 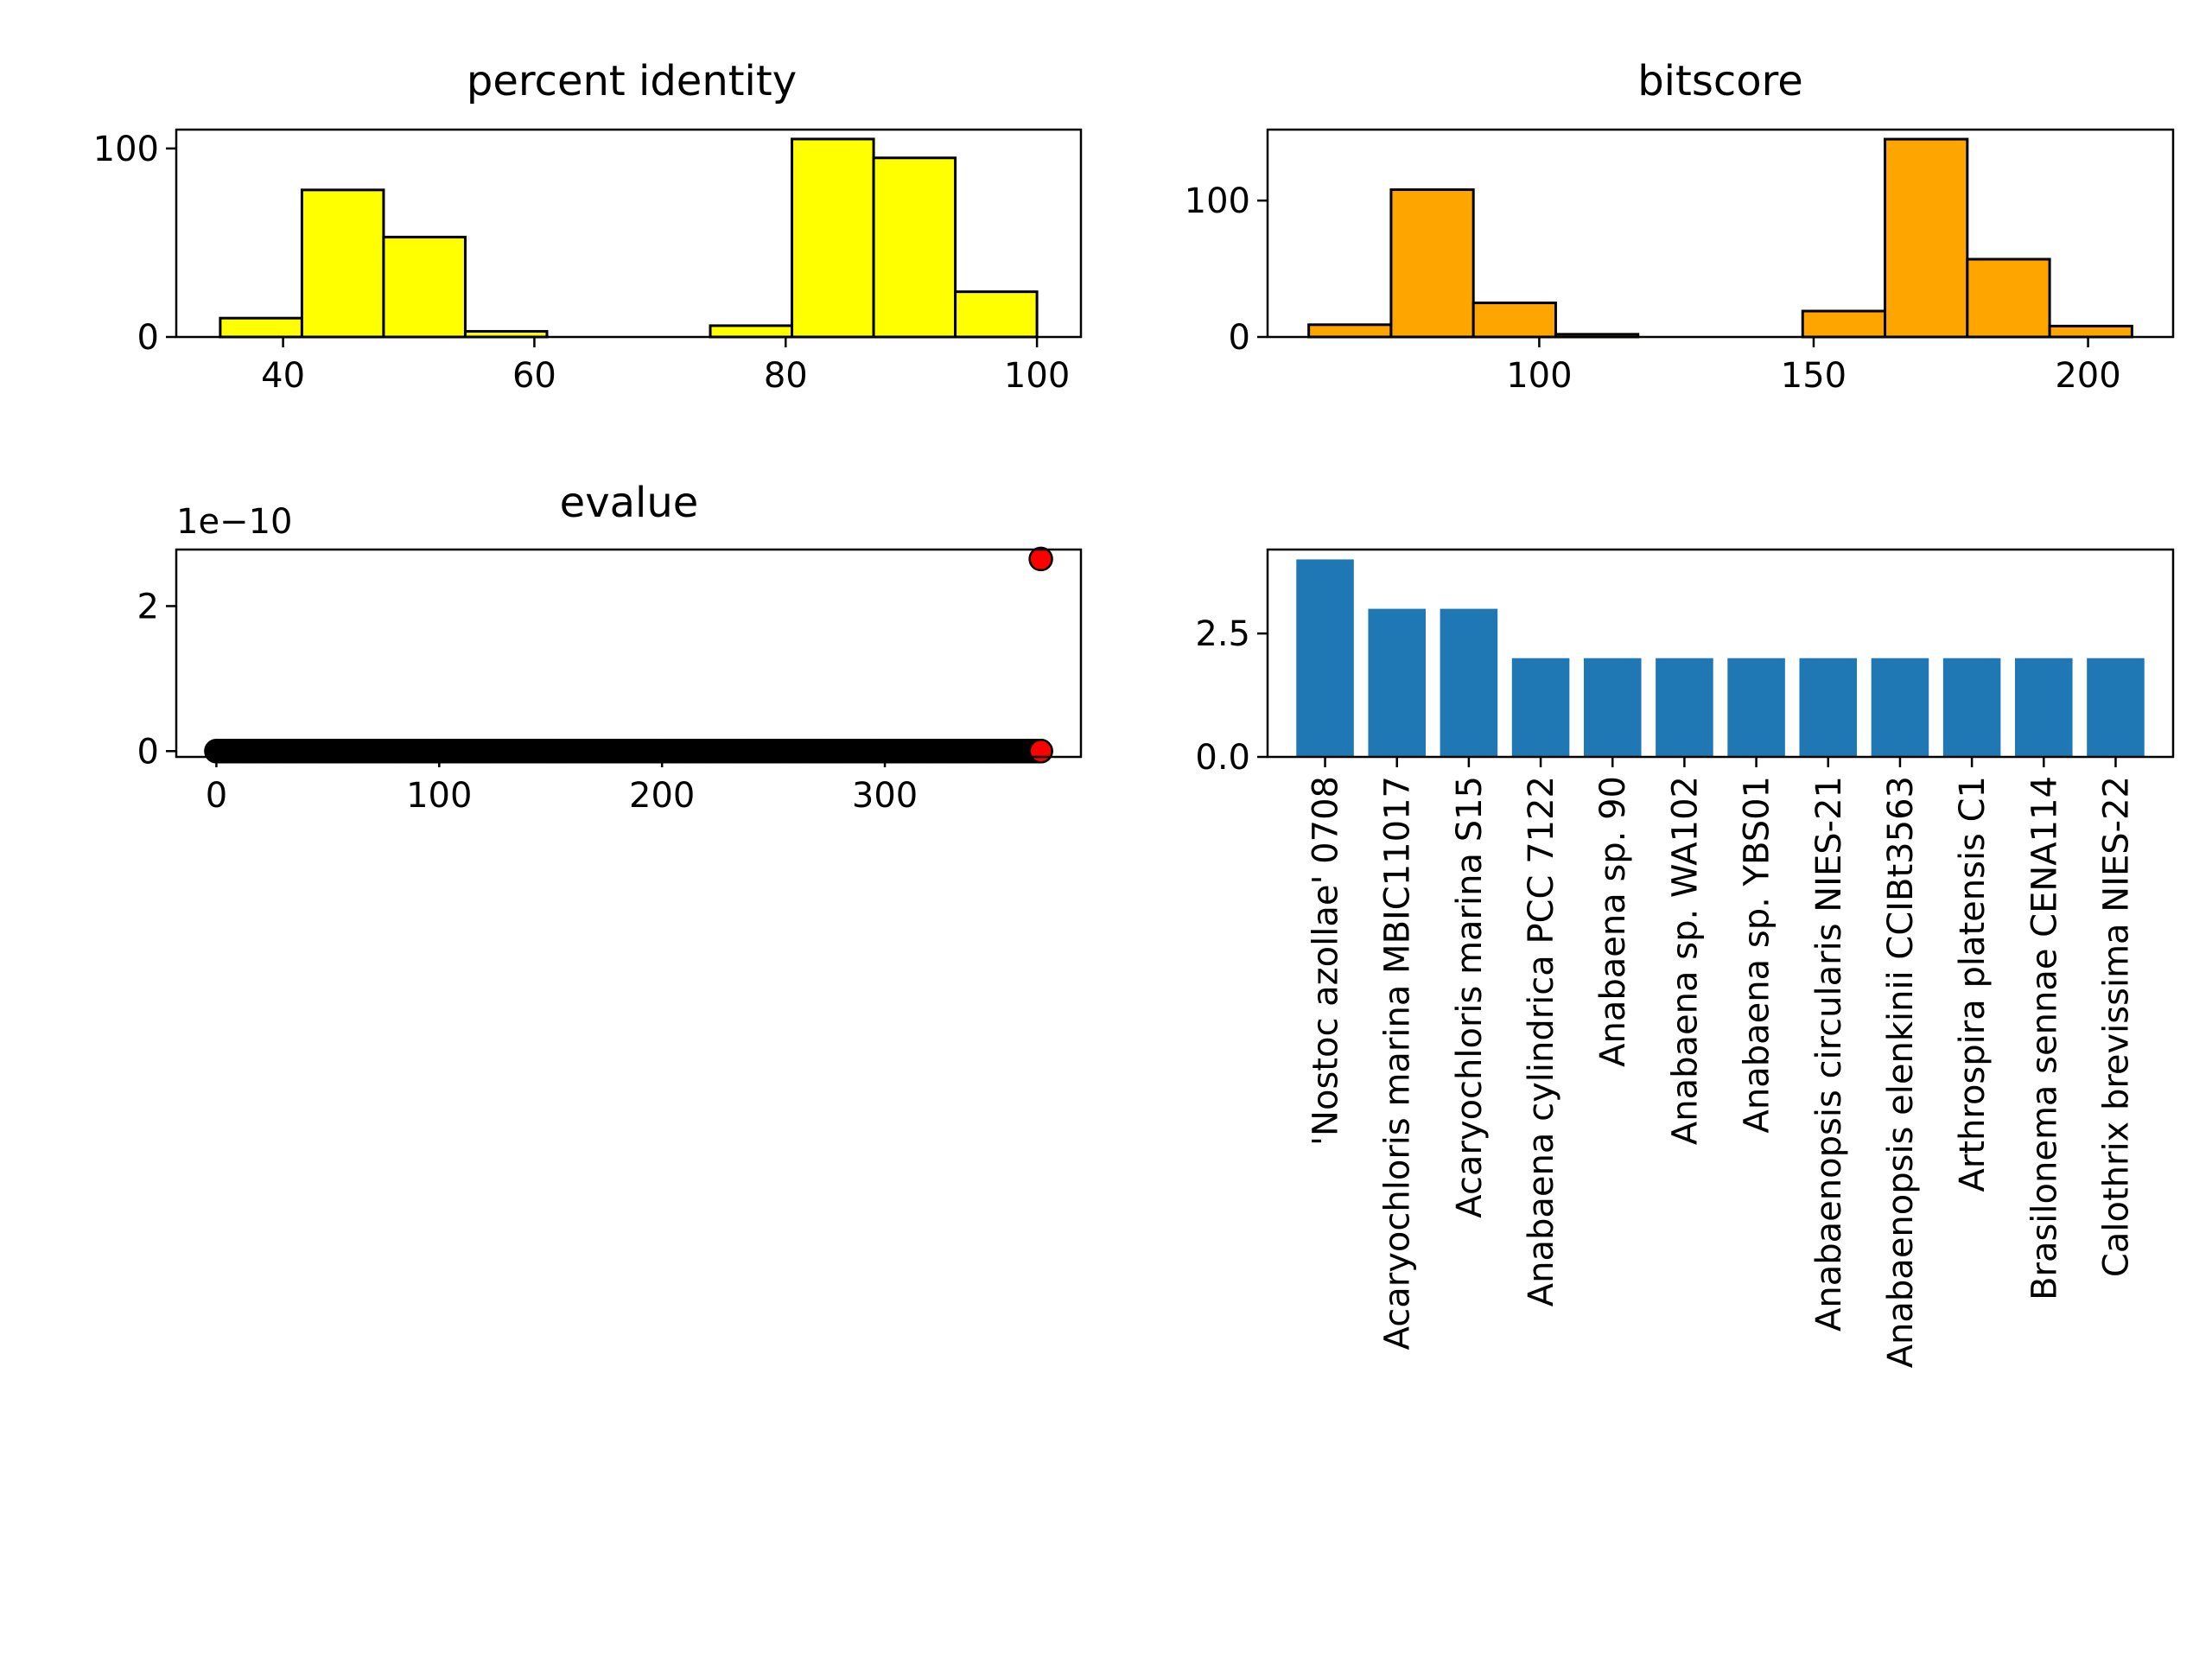 What do you see at coordinates (1398, 1063) in the screenshot?
I see `species-category-label: Acaryochloris marina MBIC11017` at bounding box center [1398, 1063].